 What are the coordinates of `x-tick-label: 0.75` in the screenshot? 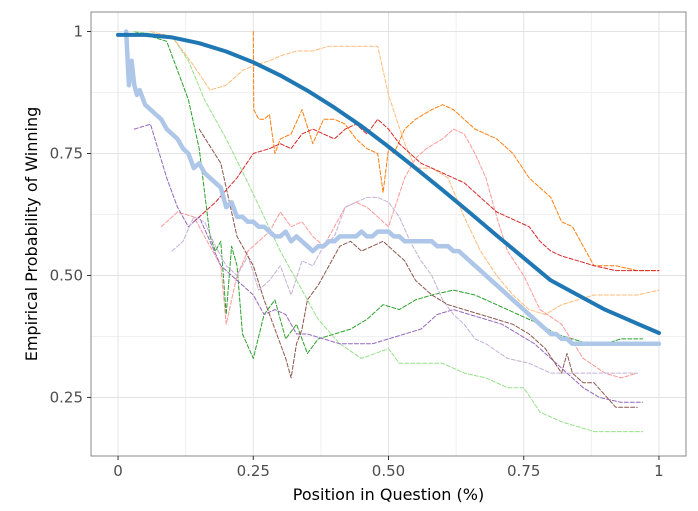 It's located at (523, 471).